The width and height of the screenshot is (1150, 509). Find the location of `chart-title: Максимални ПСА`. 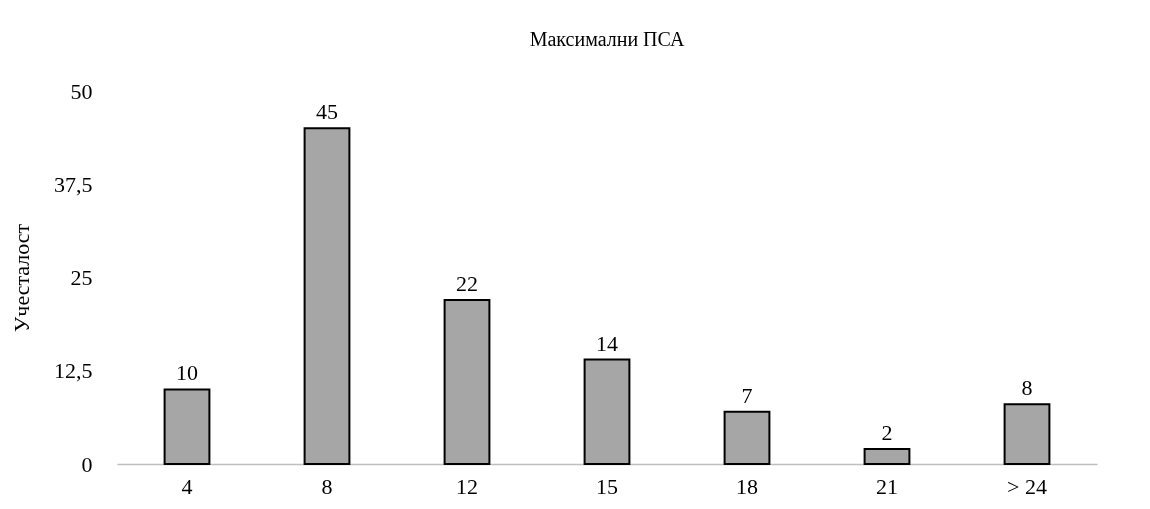

chart-title: Максимални ПСА is located at coordinates (607, 39).